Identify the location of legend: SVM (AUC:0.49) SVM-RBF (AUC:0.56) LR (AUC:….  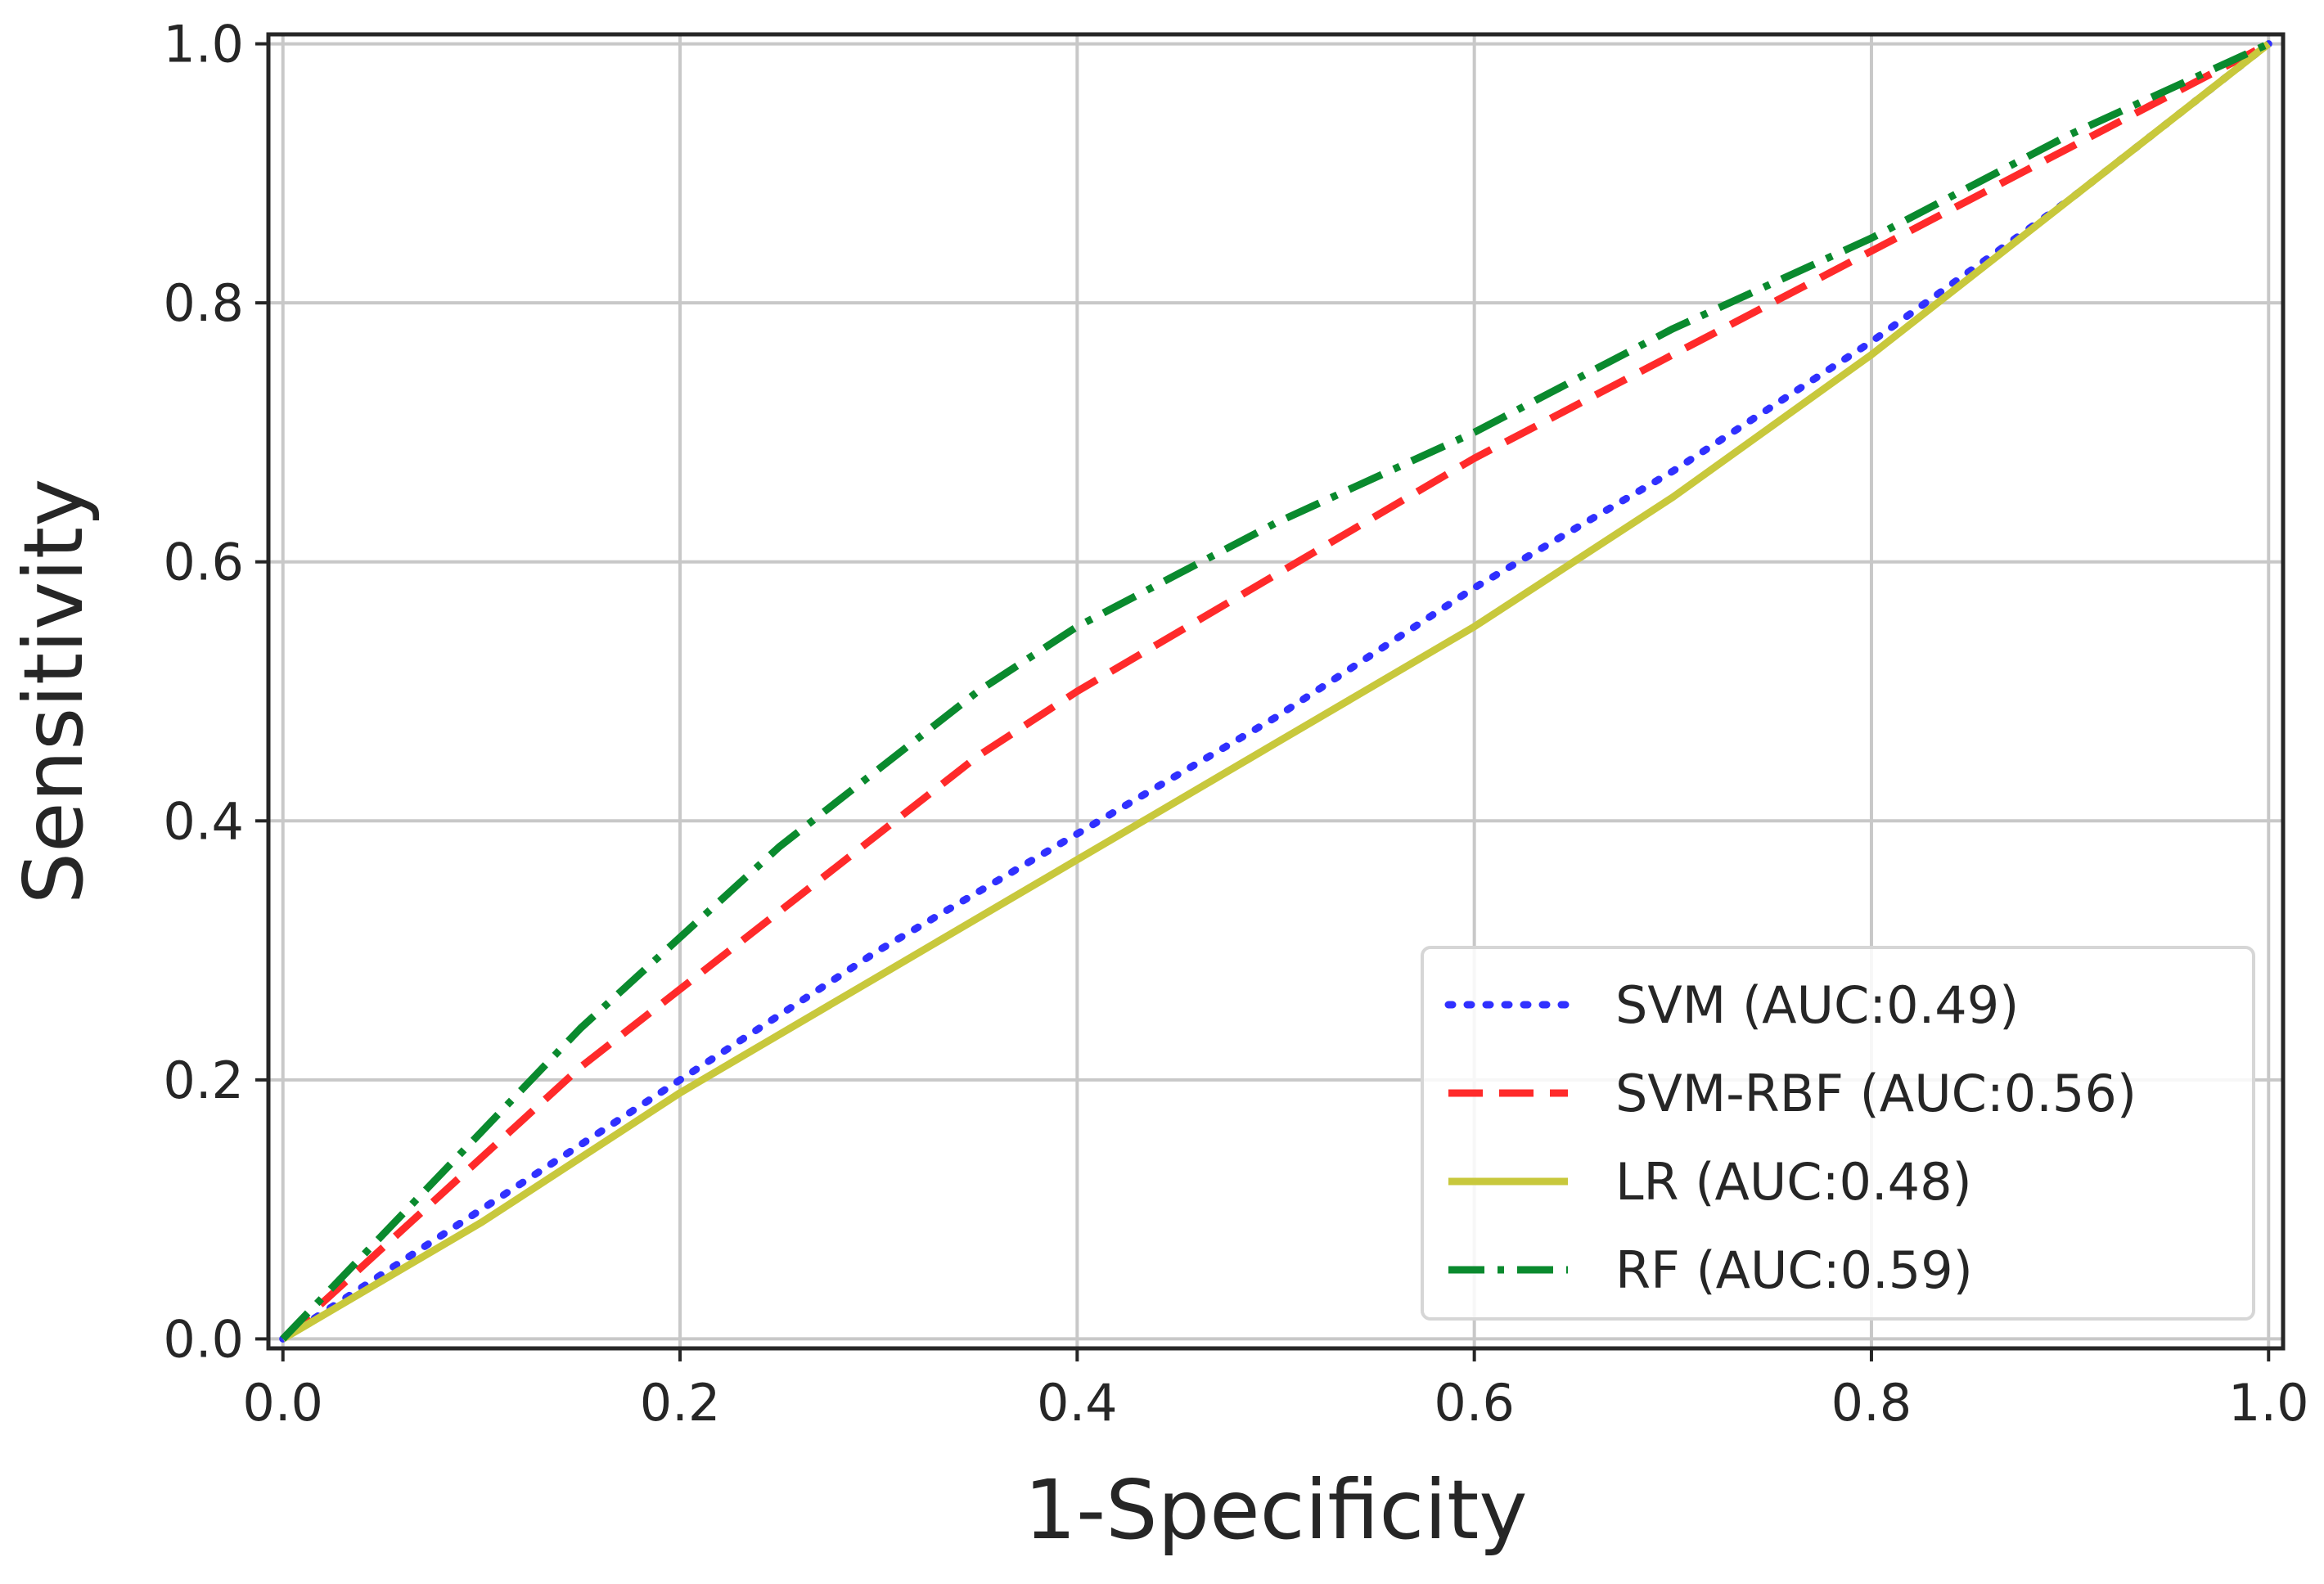
(1838, 1133).